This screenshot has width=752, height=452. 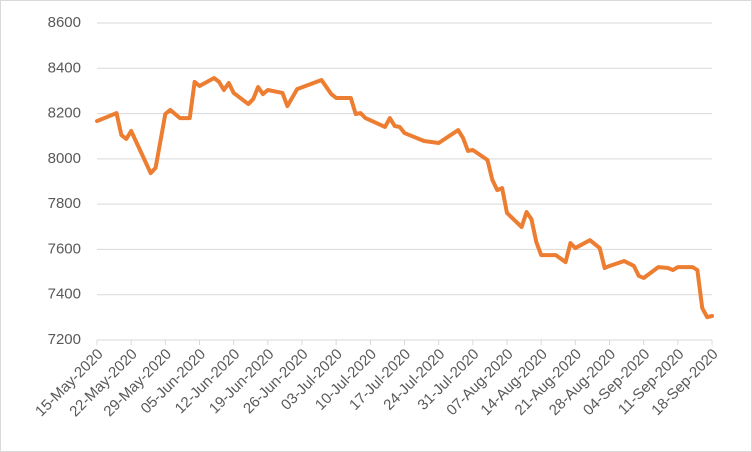 I want to click on y-tick-label: 7400, so click(x=64, y=294).